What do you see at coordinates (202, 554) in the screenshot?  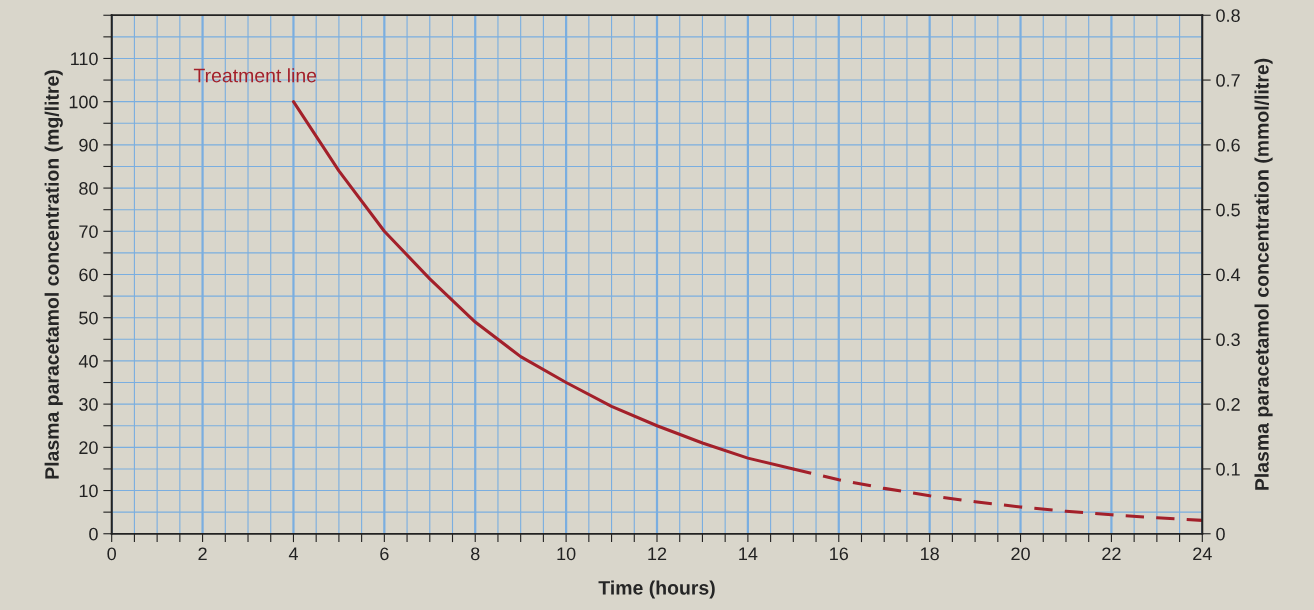 I see `x-tick-label: 2` at bounding box center [202, 554].